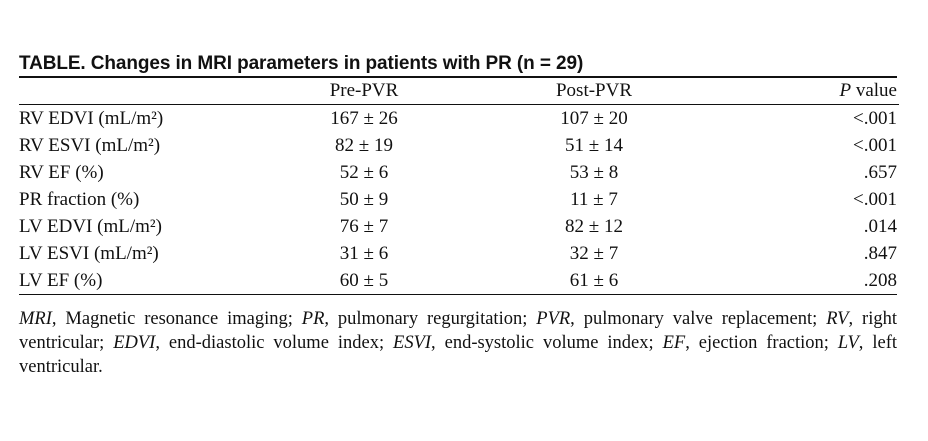  Describe the element at coordinates (364, 90) in the screenshot. I see `header-pre-pvr: Pre-PVR` at that location.